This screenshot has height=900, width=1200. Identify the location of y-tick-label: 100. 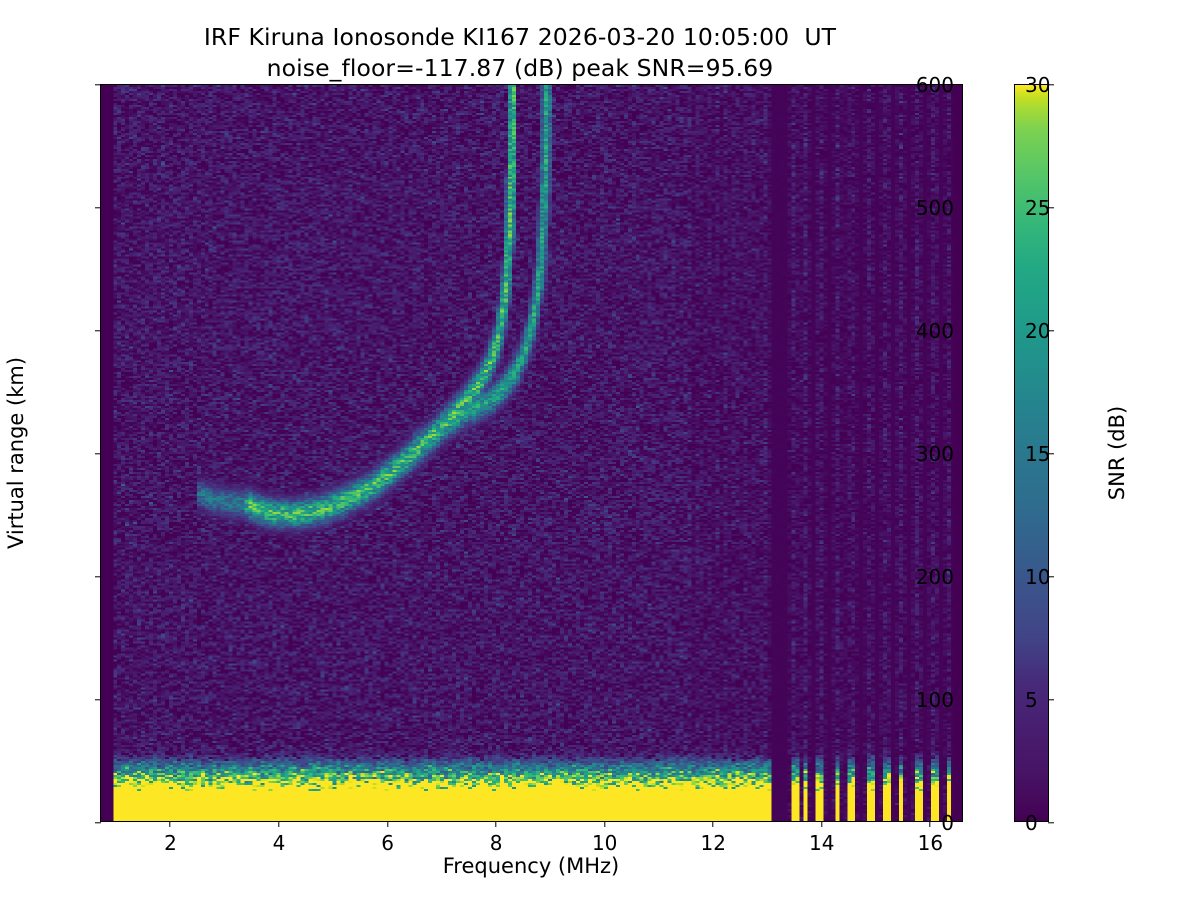
(934, 700).